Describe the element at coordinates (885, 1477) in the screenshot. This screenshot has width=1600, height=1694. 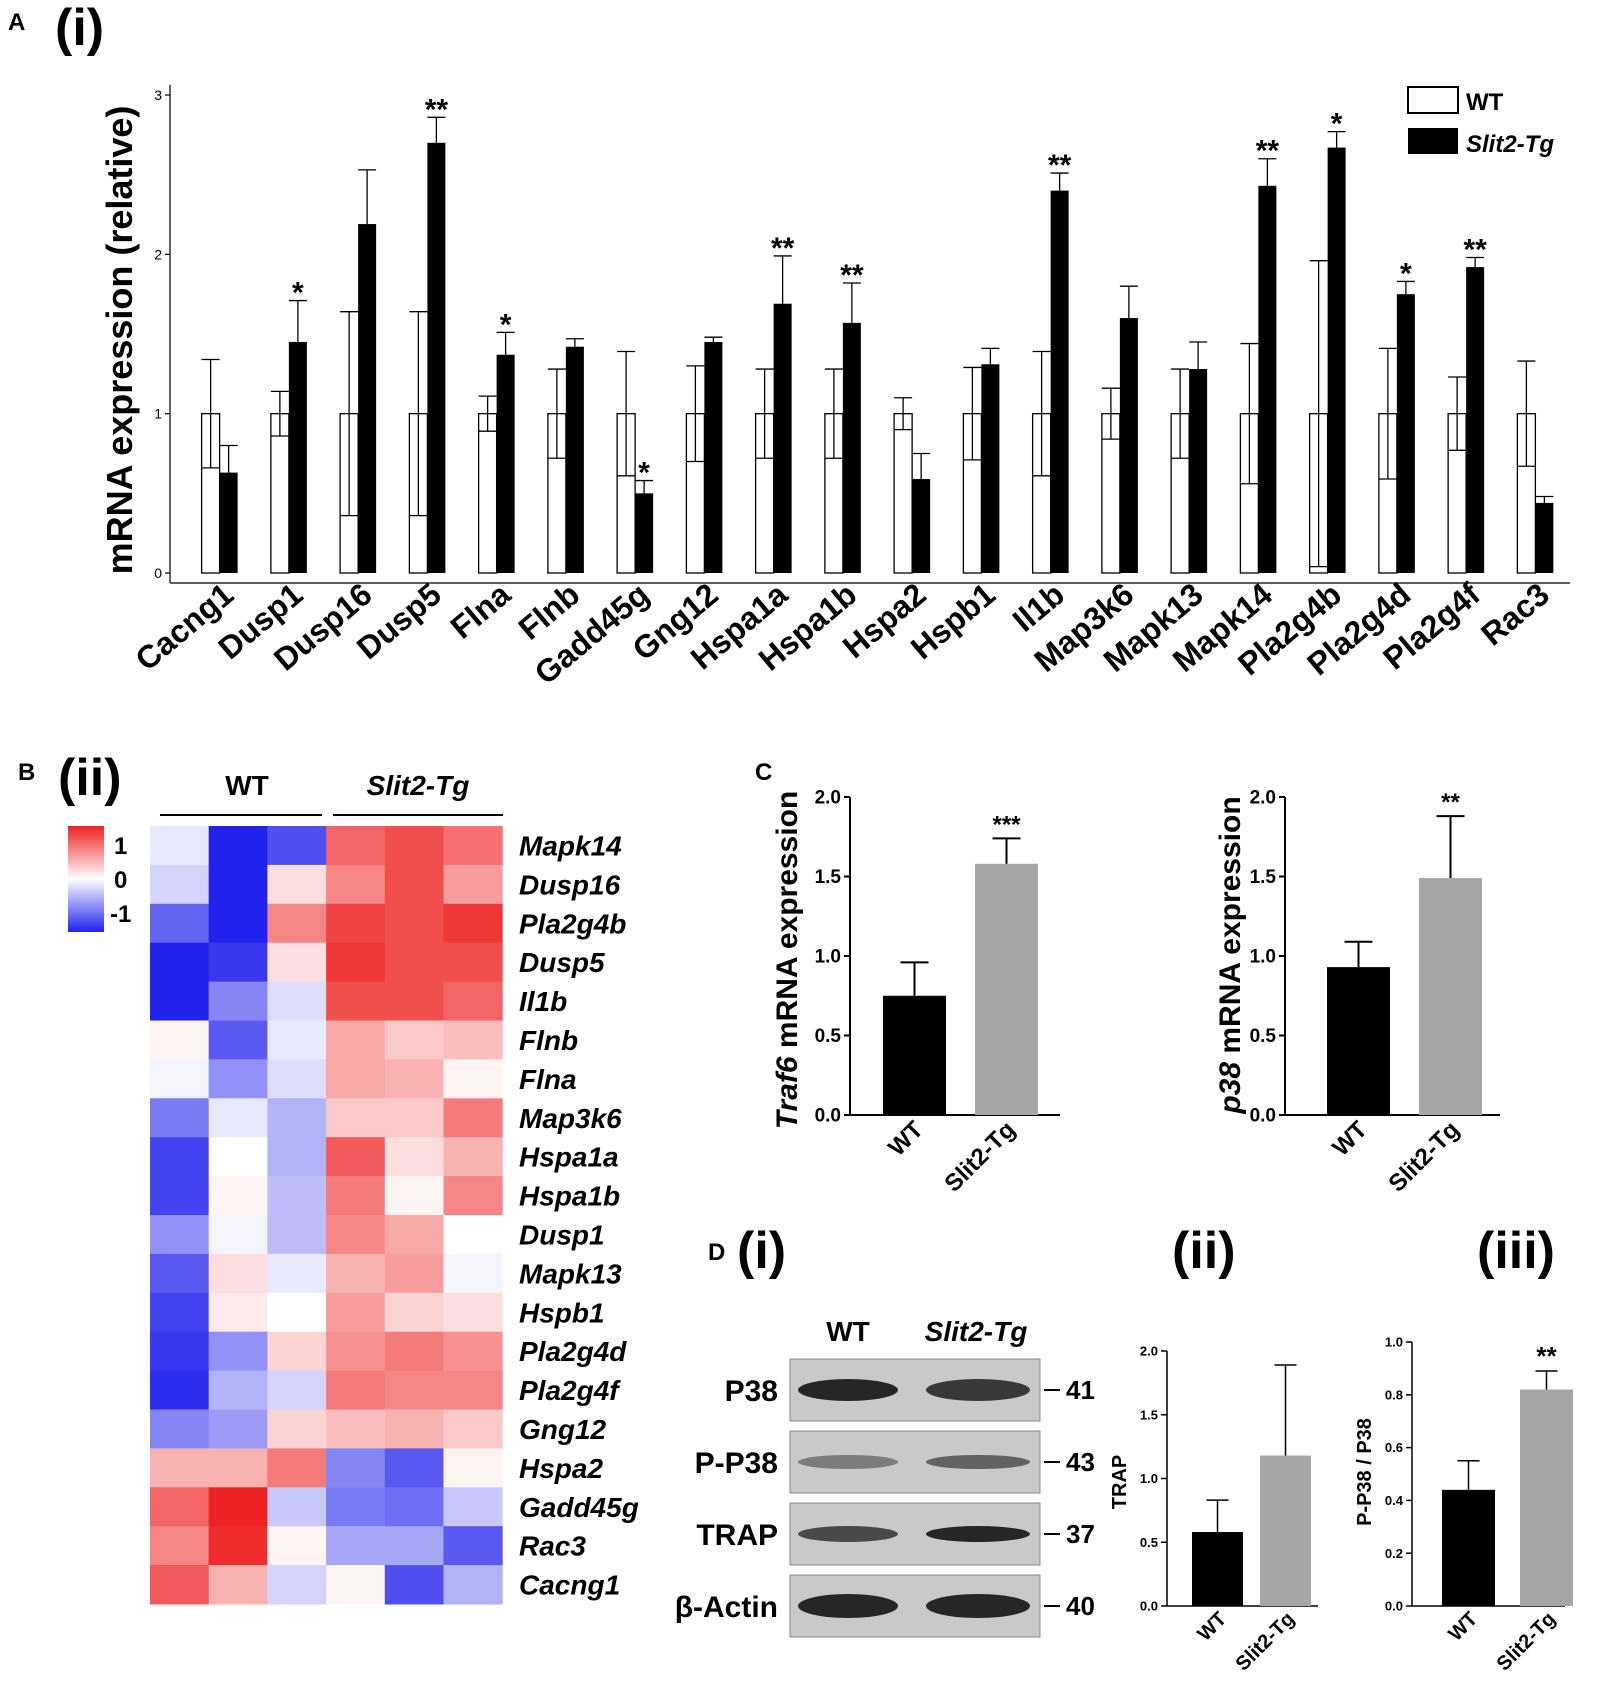
I see `western-blot: WT Slit2-Tg P38 41 P-P38 43 TRAP 37 β-Actin 40` at that location.